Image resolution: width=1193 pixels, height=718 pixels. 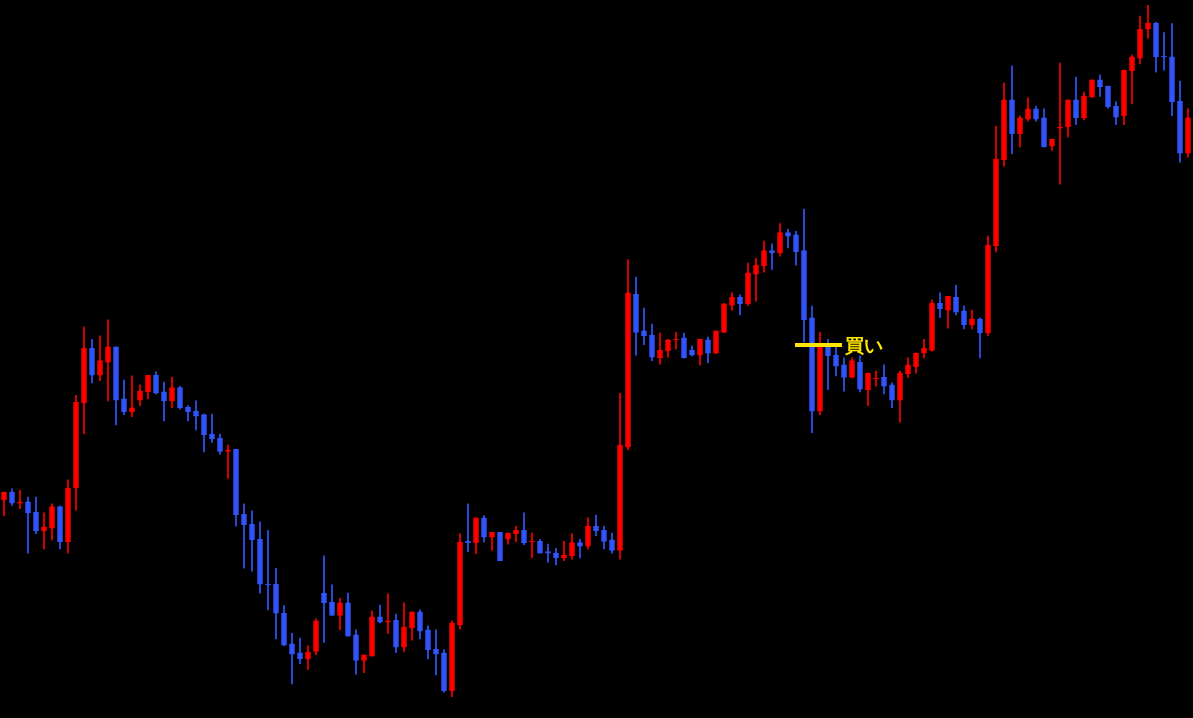 I want to click on annotation: 買い, so click(x=863, y=344).